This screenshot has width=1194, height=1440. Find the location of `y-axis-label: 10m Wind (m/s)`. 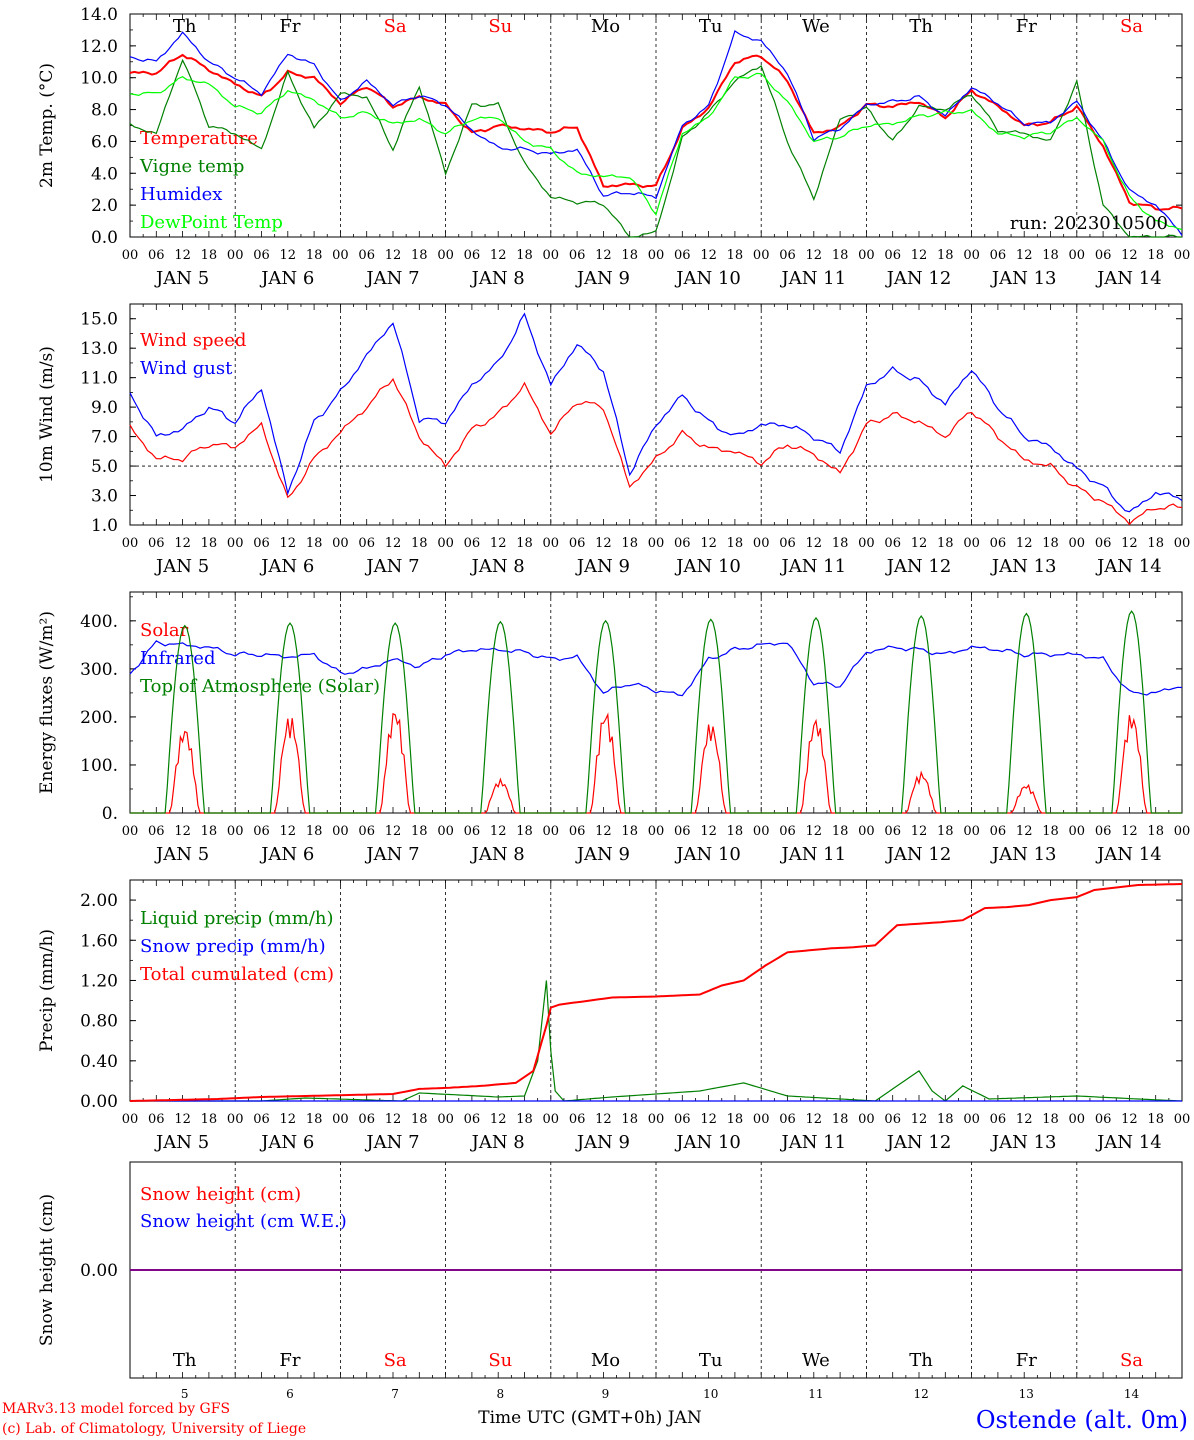

y-axis-label: 10m Wind (m/s) is located at coordinates (47, 414).